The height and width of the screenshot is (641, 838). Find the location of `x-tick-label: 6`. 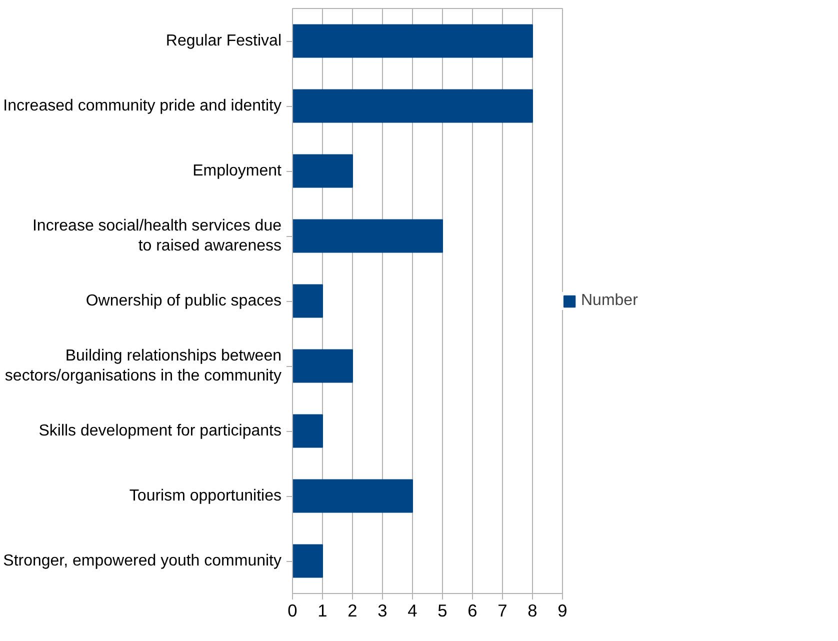

x-tick-label: 6 is located at coordinates (473, 610).